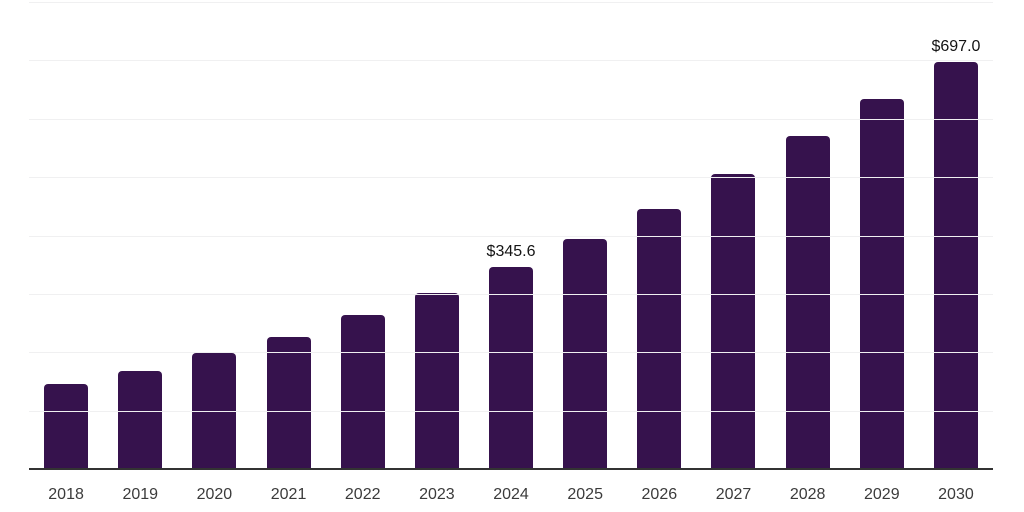  I want to click on bar-2021, so click(288, 402).